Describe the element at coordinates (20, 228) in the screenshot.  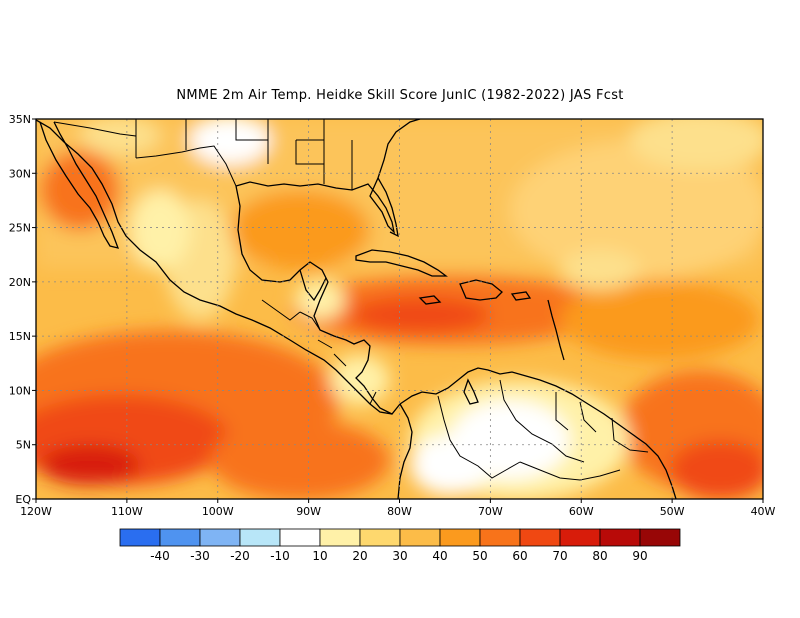
I see `lat-tick-label: 25N` at that location.